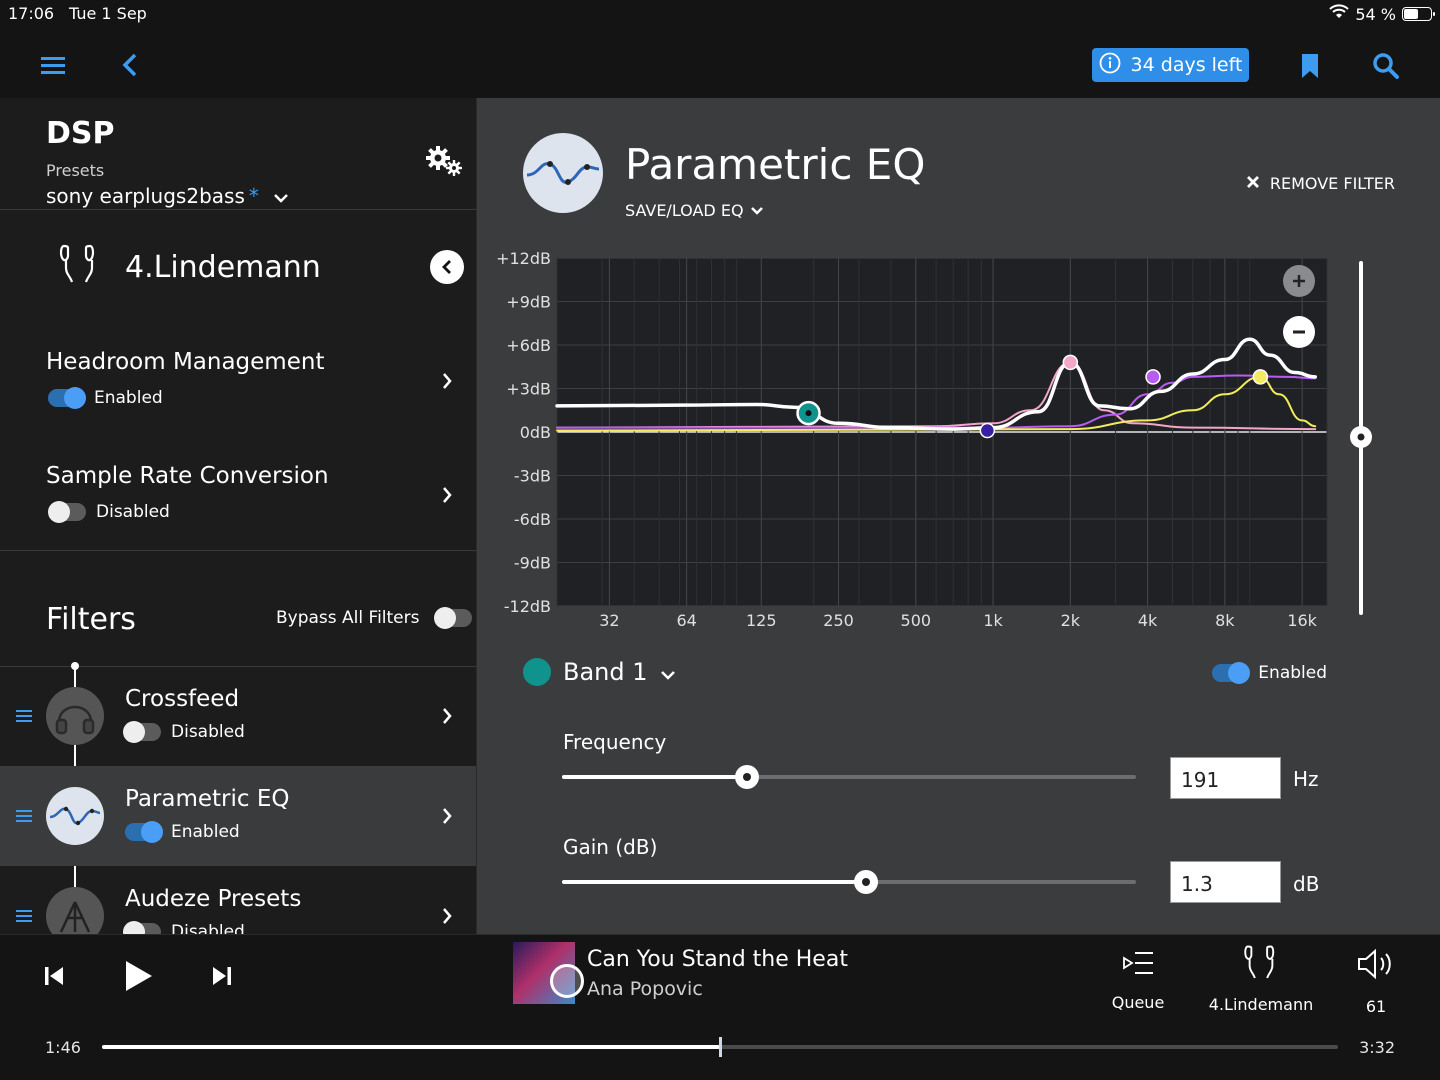 The image size is (1440, 1080). Describe the element at coordinates (609, 620) in the screenshot. I see `x-tick-label: 32` at that location.